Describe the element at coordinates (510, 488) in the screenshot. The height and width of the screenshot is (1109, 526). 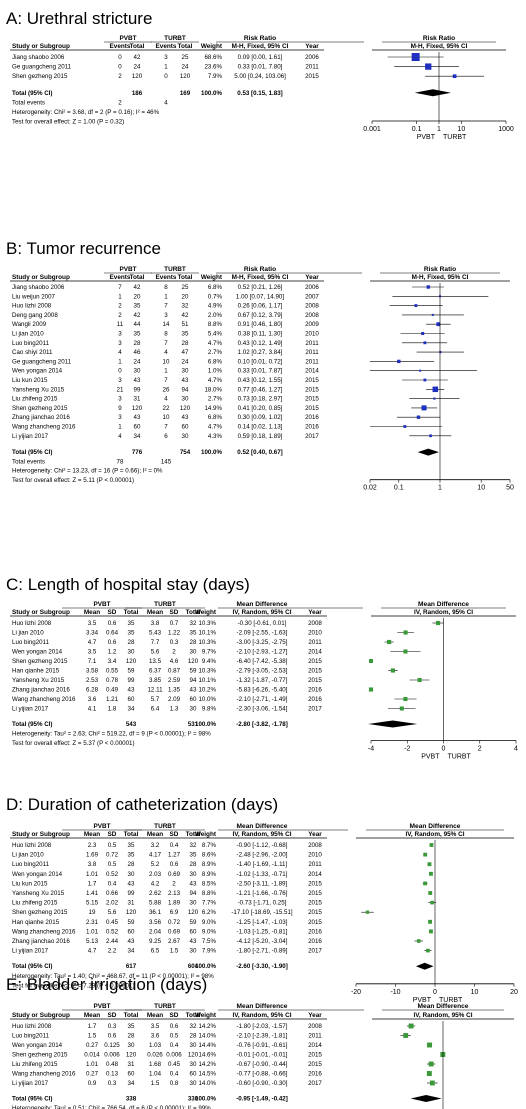
I see `axis-tick-label: 50` at that location.